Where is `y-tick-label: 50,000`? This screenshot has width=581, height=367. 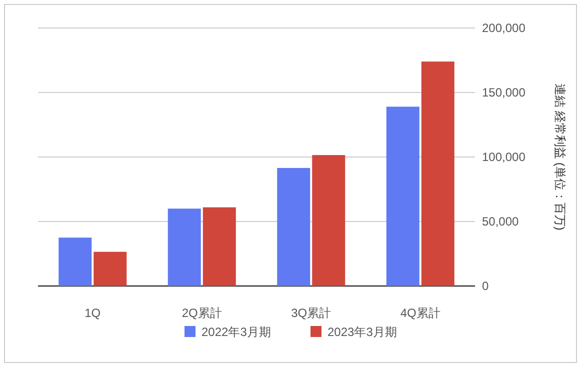 y-tick-label: 50,000 is located at coordinates (501, 221).